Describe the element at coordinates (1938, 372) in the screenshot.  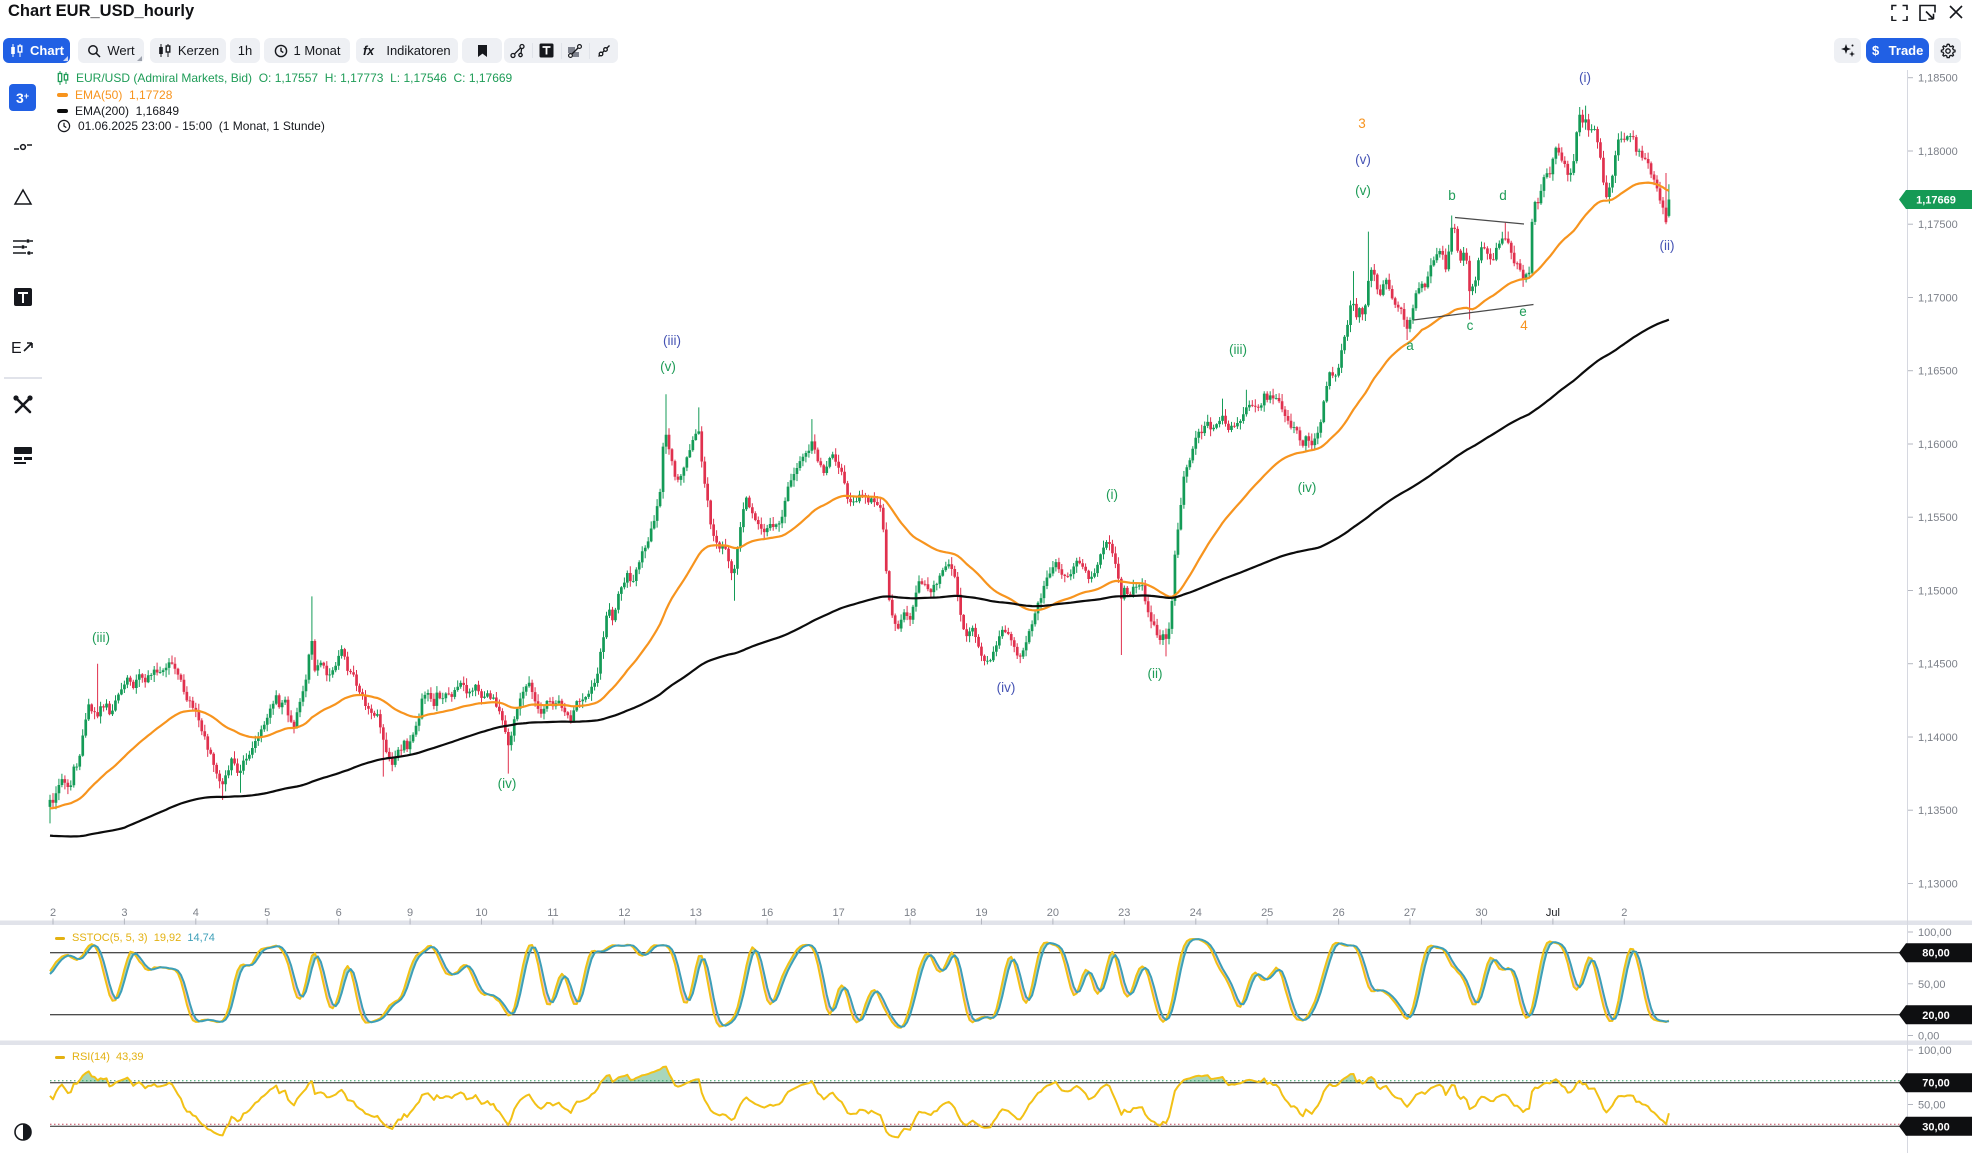
I see `svg-text: 1,16500` at that location.